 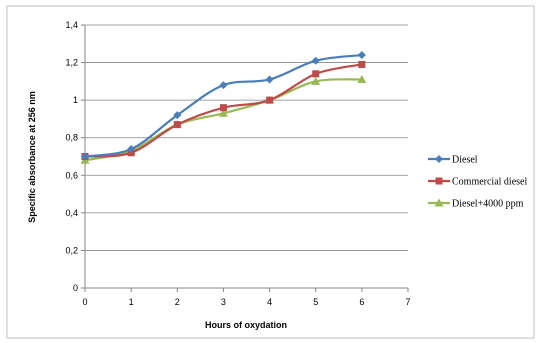 What do you see at coordinates (71, 63) in the screenshot?
I see `y-tick-label: 1,2` at bounding box center [71, 63].